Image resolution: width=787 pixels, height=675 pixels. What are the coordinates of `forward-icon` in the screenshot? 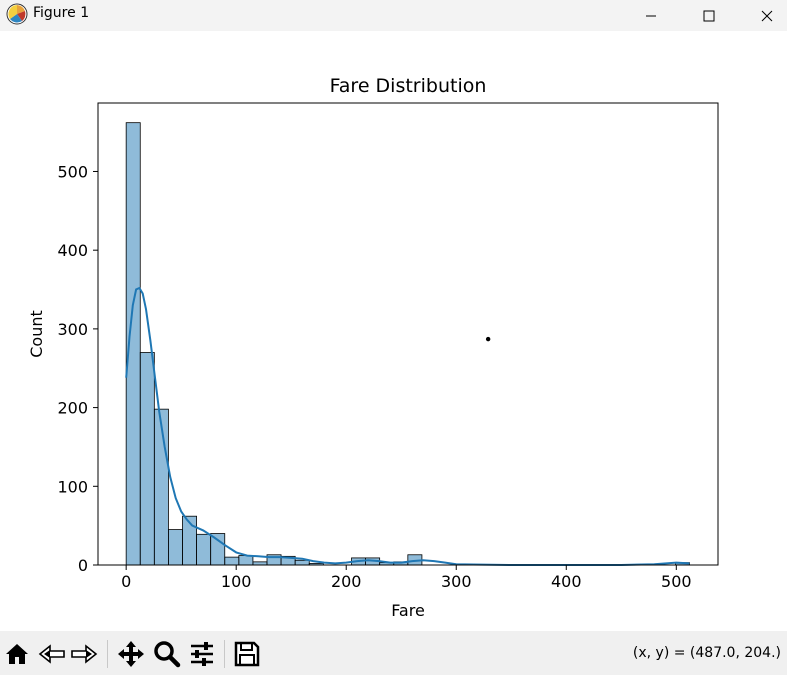 It's located at (84, 654).